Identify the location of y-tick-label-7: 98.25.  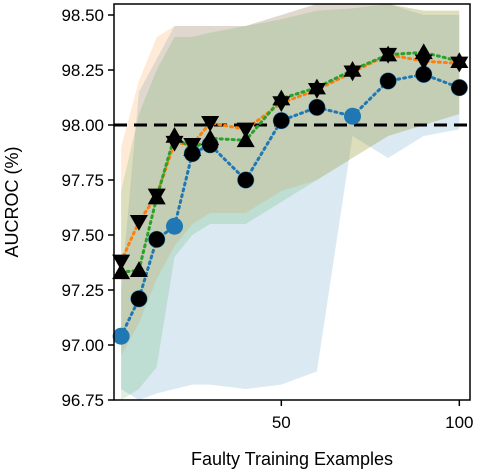
(82, 70).